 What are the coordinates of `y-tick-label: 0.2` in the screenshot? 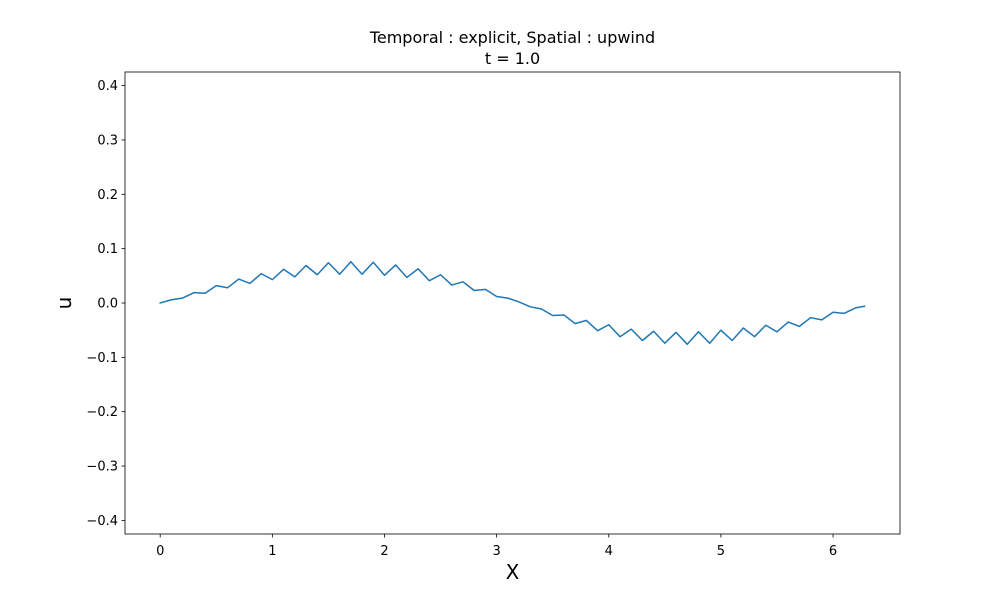 It's located at (107, 195).